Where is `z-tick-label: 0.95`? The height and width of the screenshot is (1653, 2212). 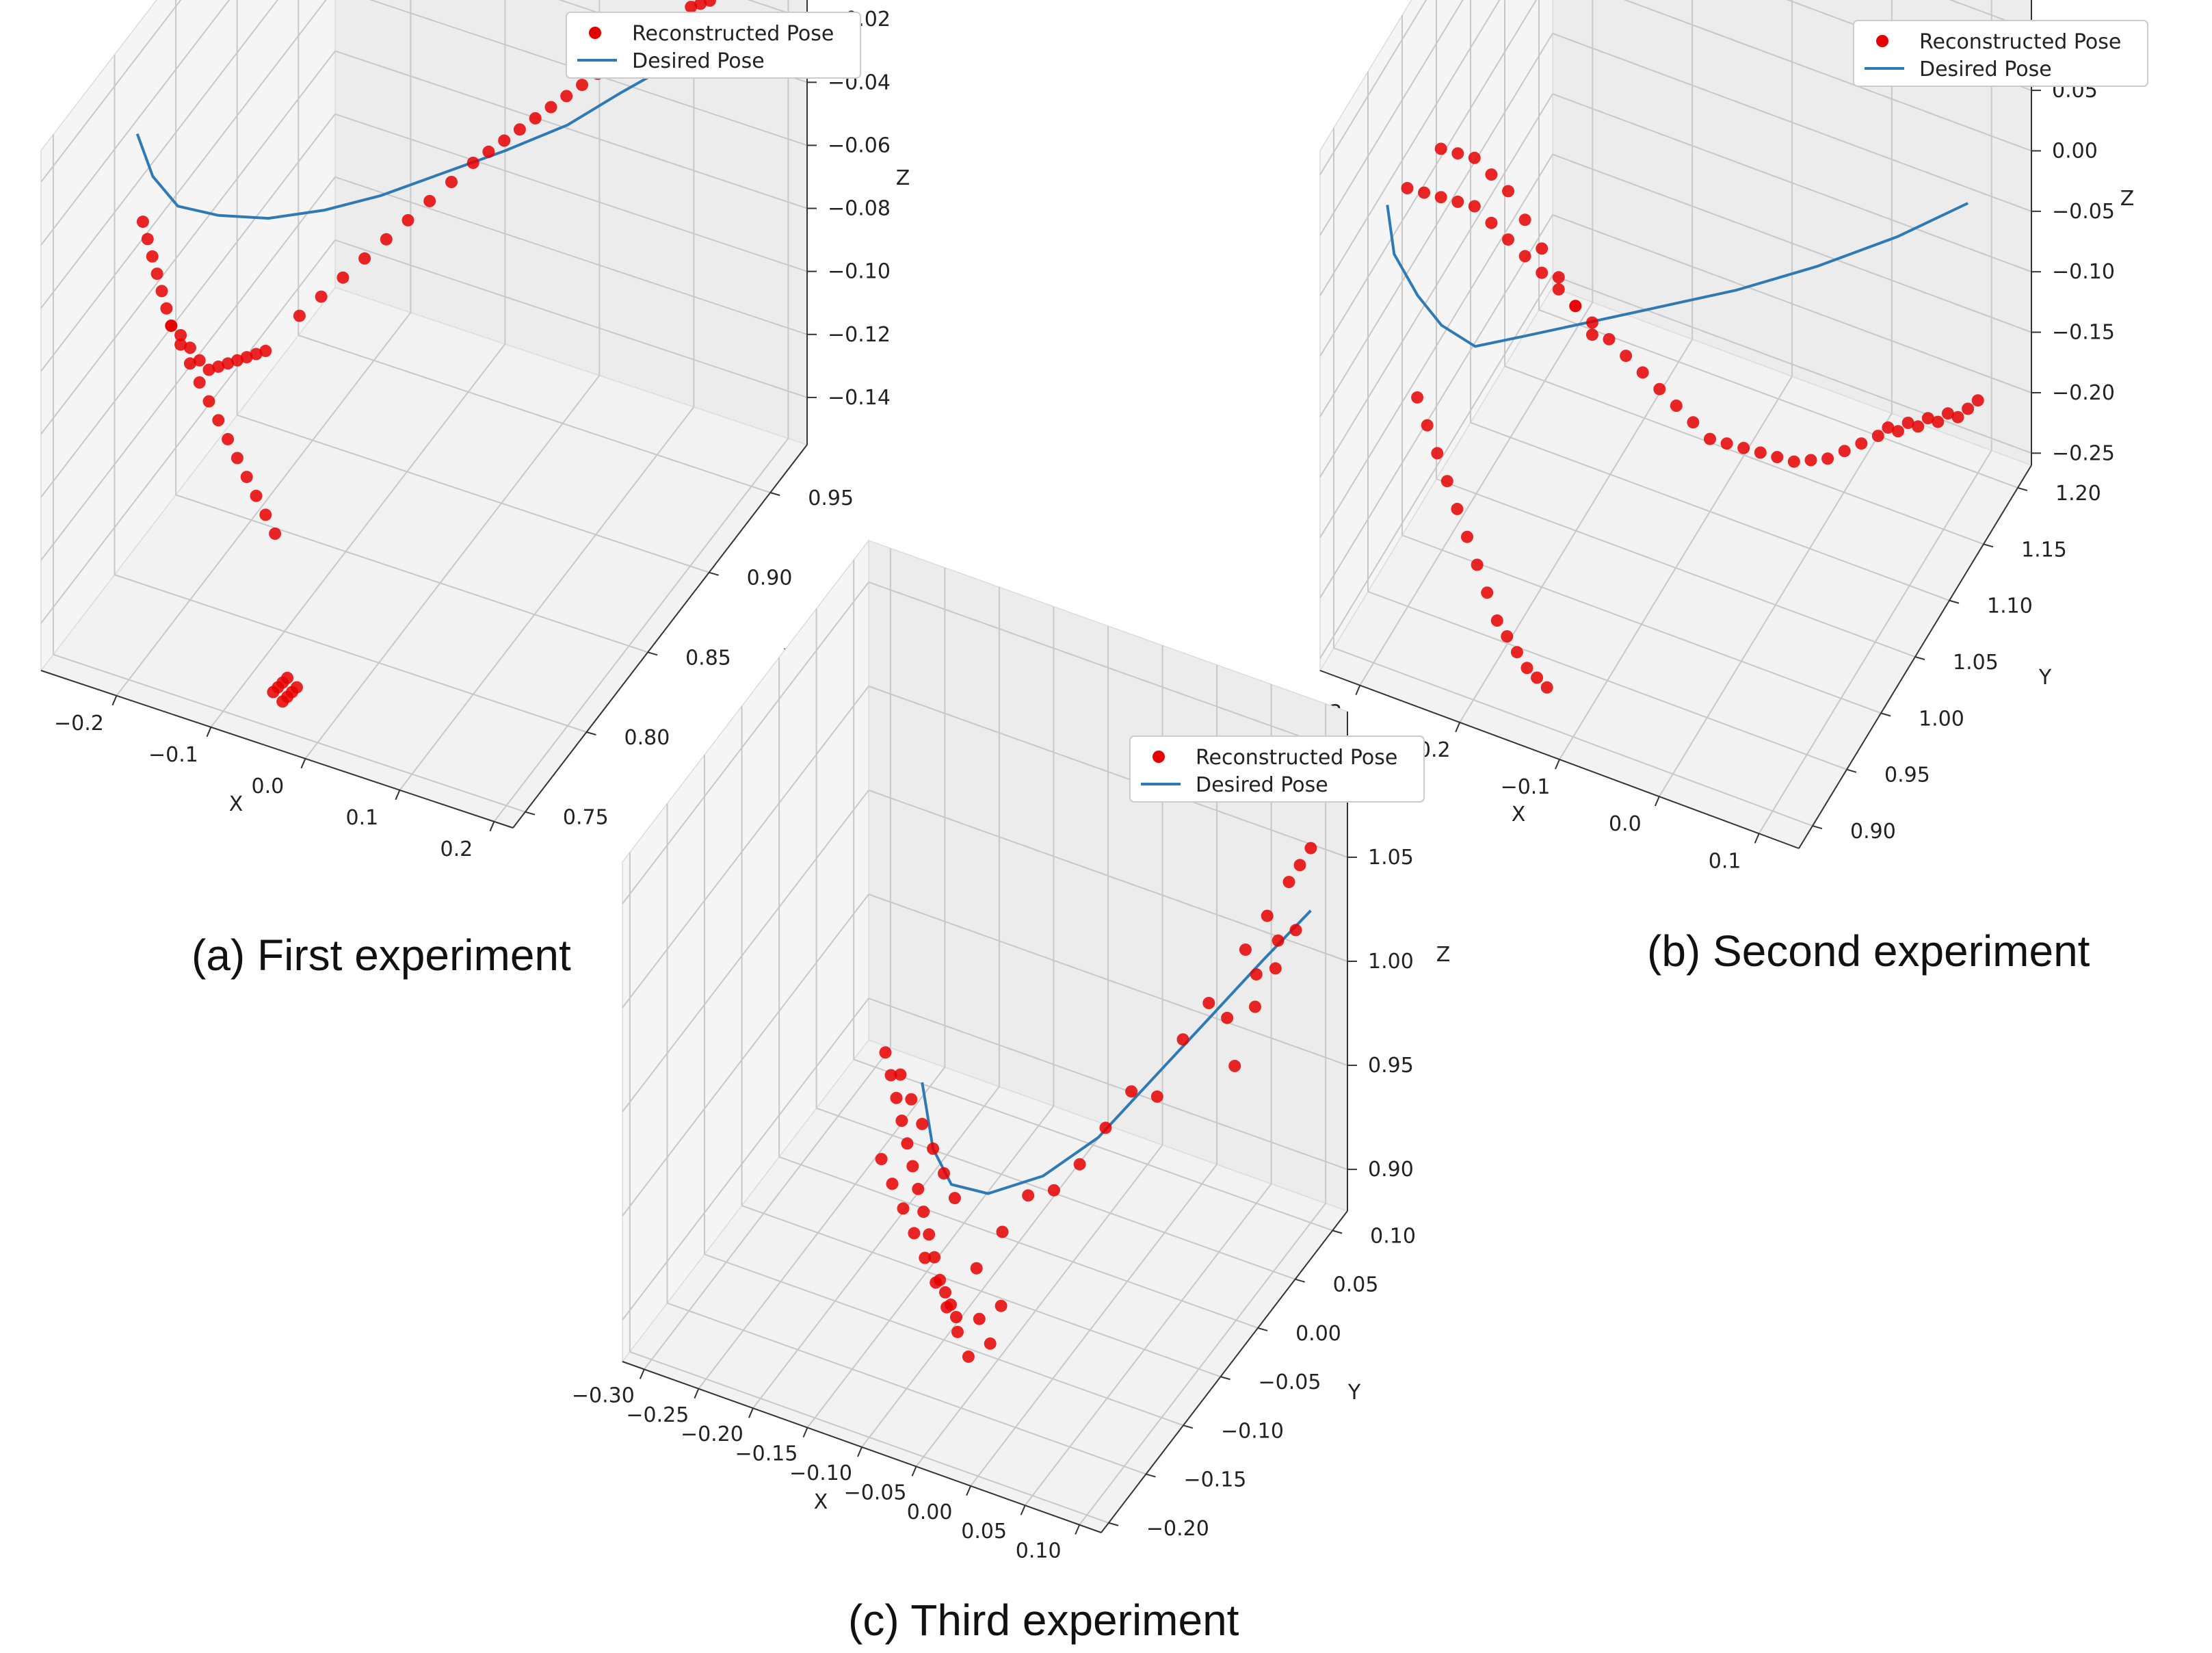
z-tick-label: 0.95 is located at coordinates (1391, 1066).